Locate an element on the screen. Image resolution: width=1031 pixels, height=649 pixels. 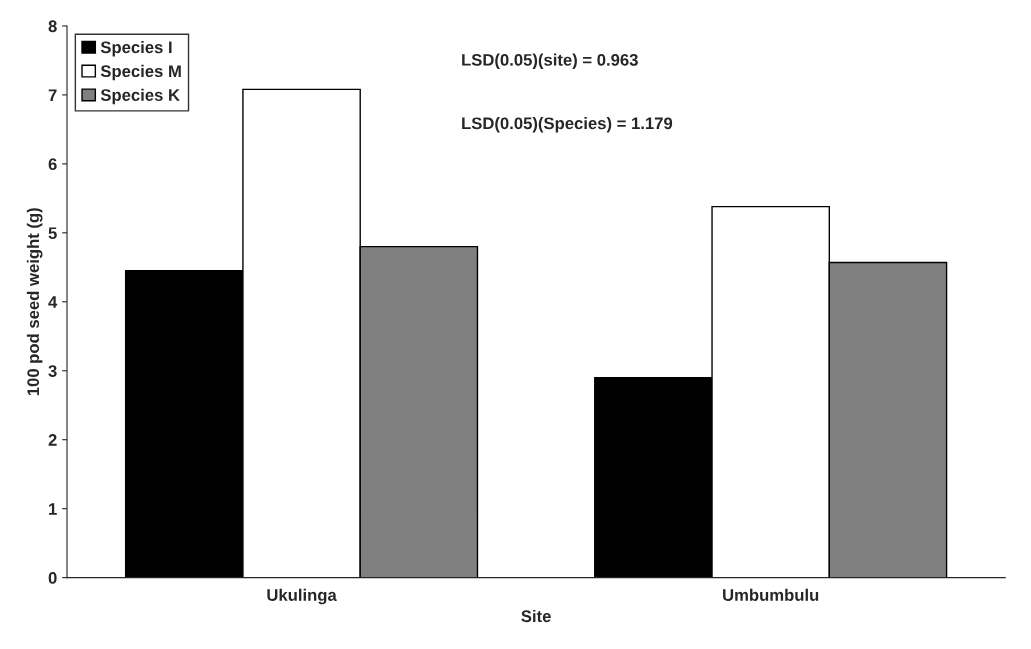
legend-label: Species K is located at coordinates (140, 96).